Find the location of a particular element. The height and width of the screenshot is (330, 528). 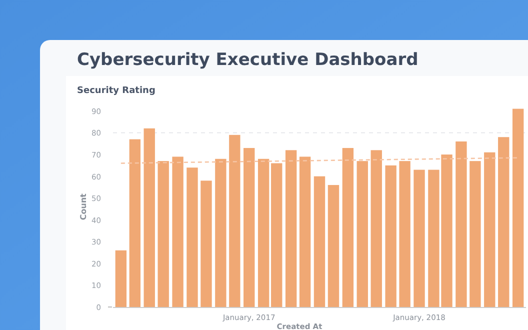

chart-title: Cybersecurity Executive Dashboard is located at coordinates (247, 60).